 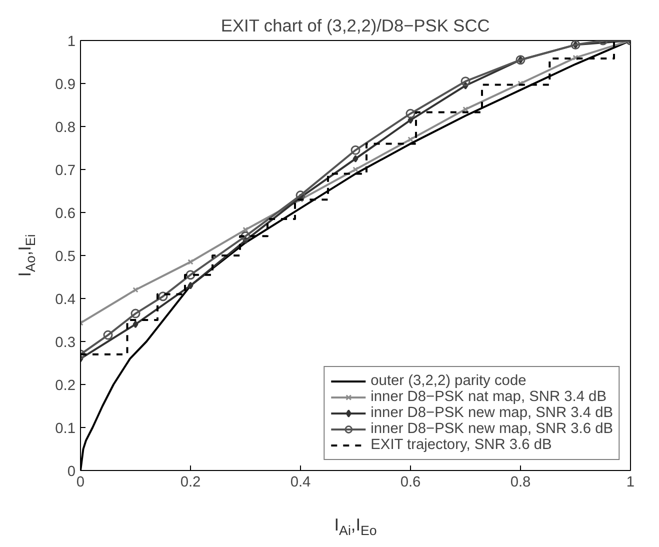 I want to click on y-tick-label: 0.4, so click(x=65, y=300).